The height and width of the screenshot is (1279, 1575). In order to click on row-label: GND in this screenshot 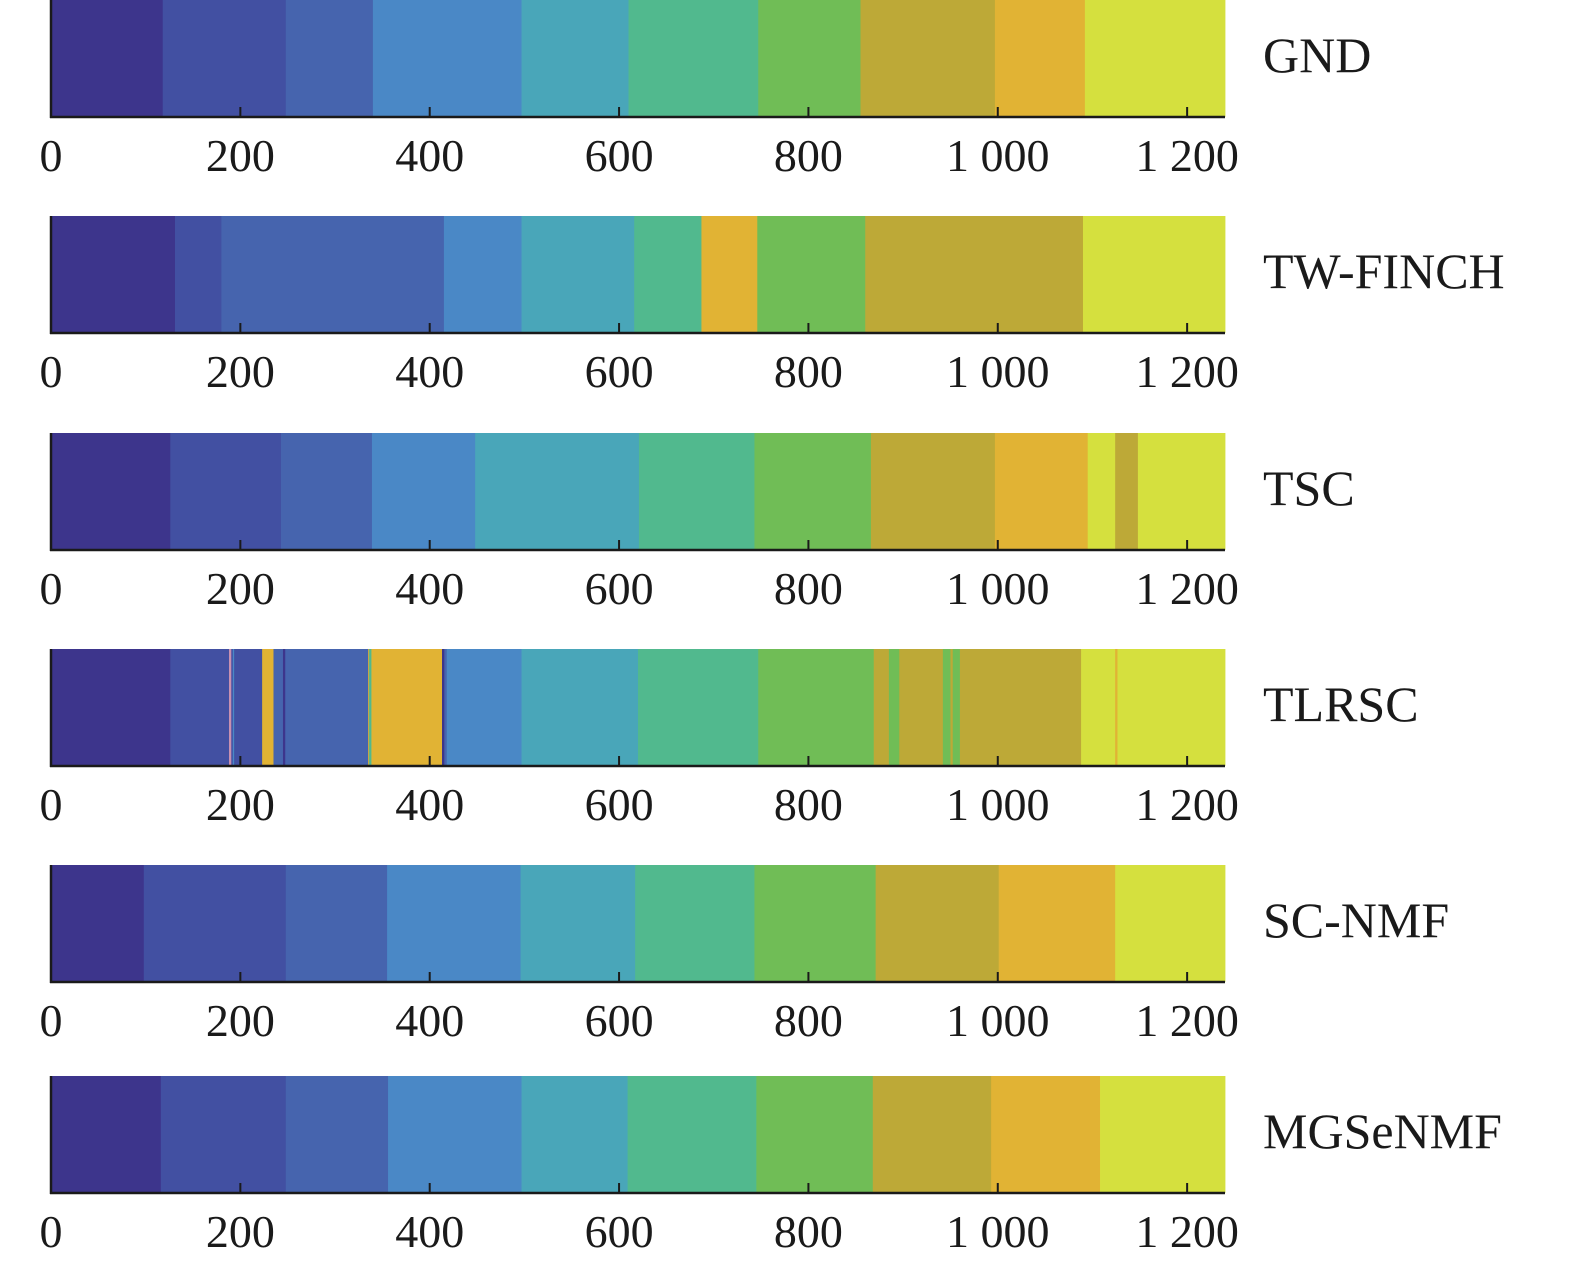, I will do `click(1317, 55)`.